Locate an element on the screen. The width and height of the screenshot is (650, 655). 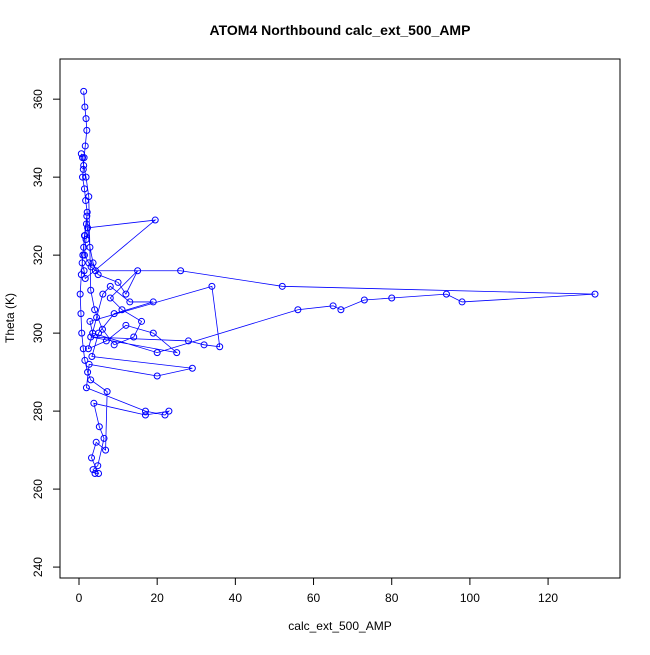
x-tick-label: 80 is located at coordinates (392, 598).